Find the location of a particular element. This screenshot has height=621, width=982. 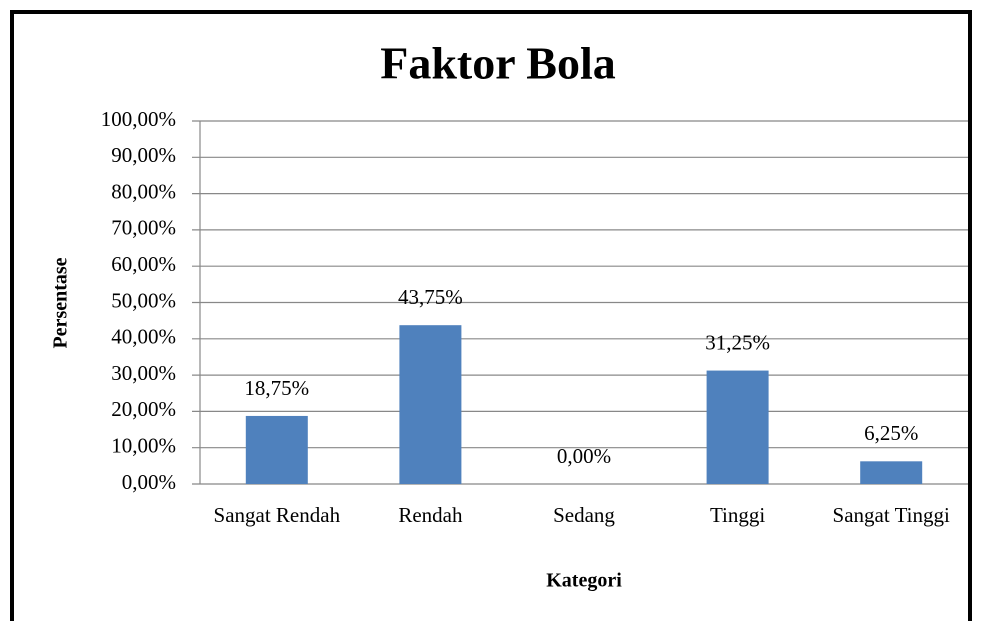

data-label: 18,75% is located at coordinates (276, 388).